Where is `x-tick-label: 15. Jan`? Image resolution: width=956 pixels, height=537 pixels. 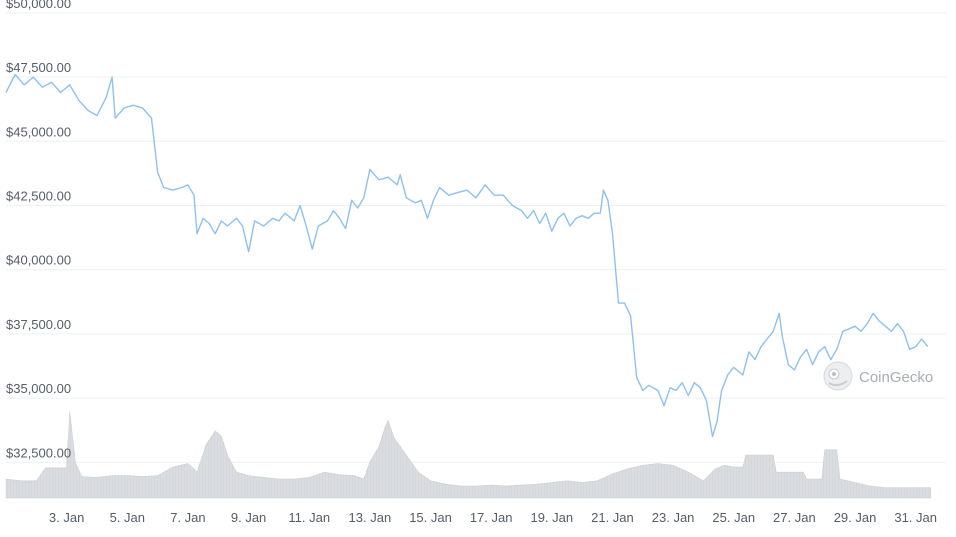 x-tick-label: 15. Jan is located at coordinates (430, 517).